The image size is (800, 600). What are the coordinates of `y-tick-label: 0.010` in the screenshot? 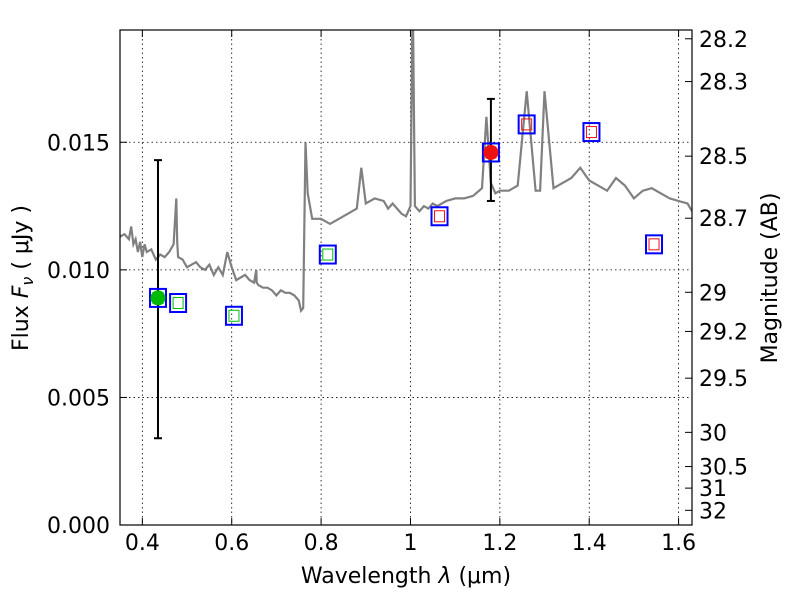 It's located at (78, 271).